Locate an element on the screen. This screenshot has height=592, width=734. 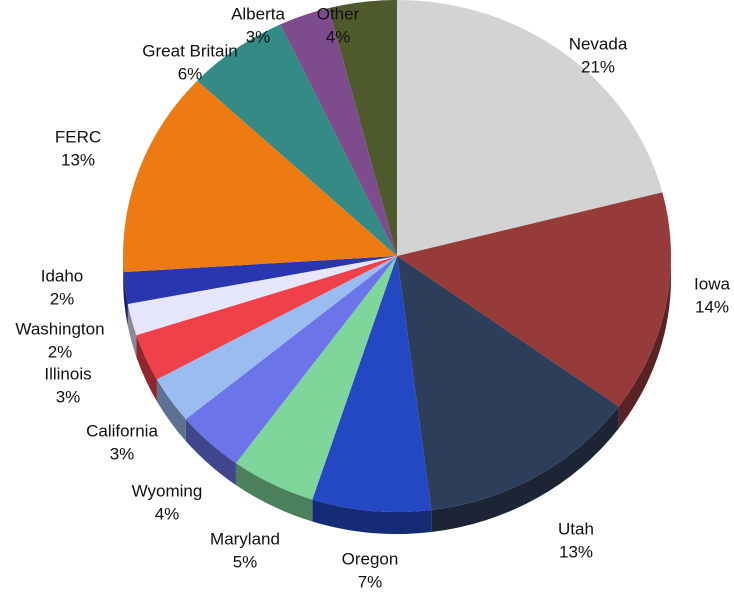
slice-label: Alberta is located at coordinates (258, 13).